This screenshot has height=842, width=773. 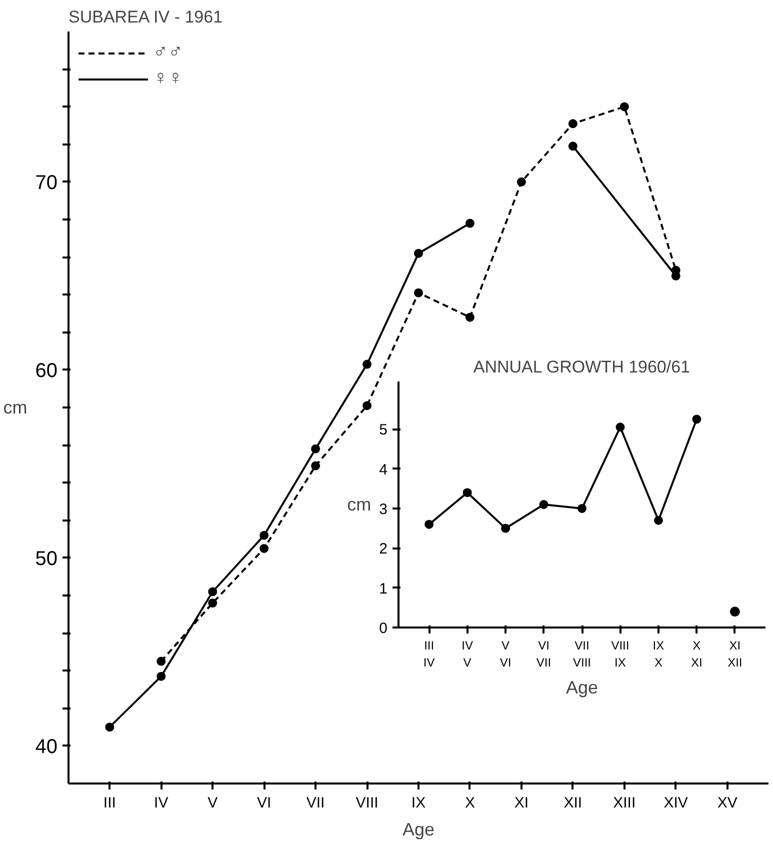 What do you see at coordinates (383, 509) in the screenshot?
I see `y-tick-label: 3` at bounding box center [383, 509].